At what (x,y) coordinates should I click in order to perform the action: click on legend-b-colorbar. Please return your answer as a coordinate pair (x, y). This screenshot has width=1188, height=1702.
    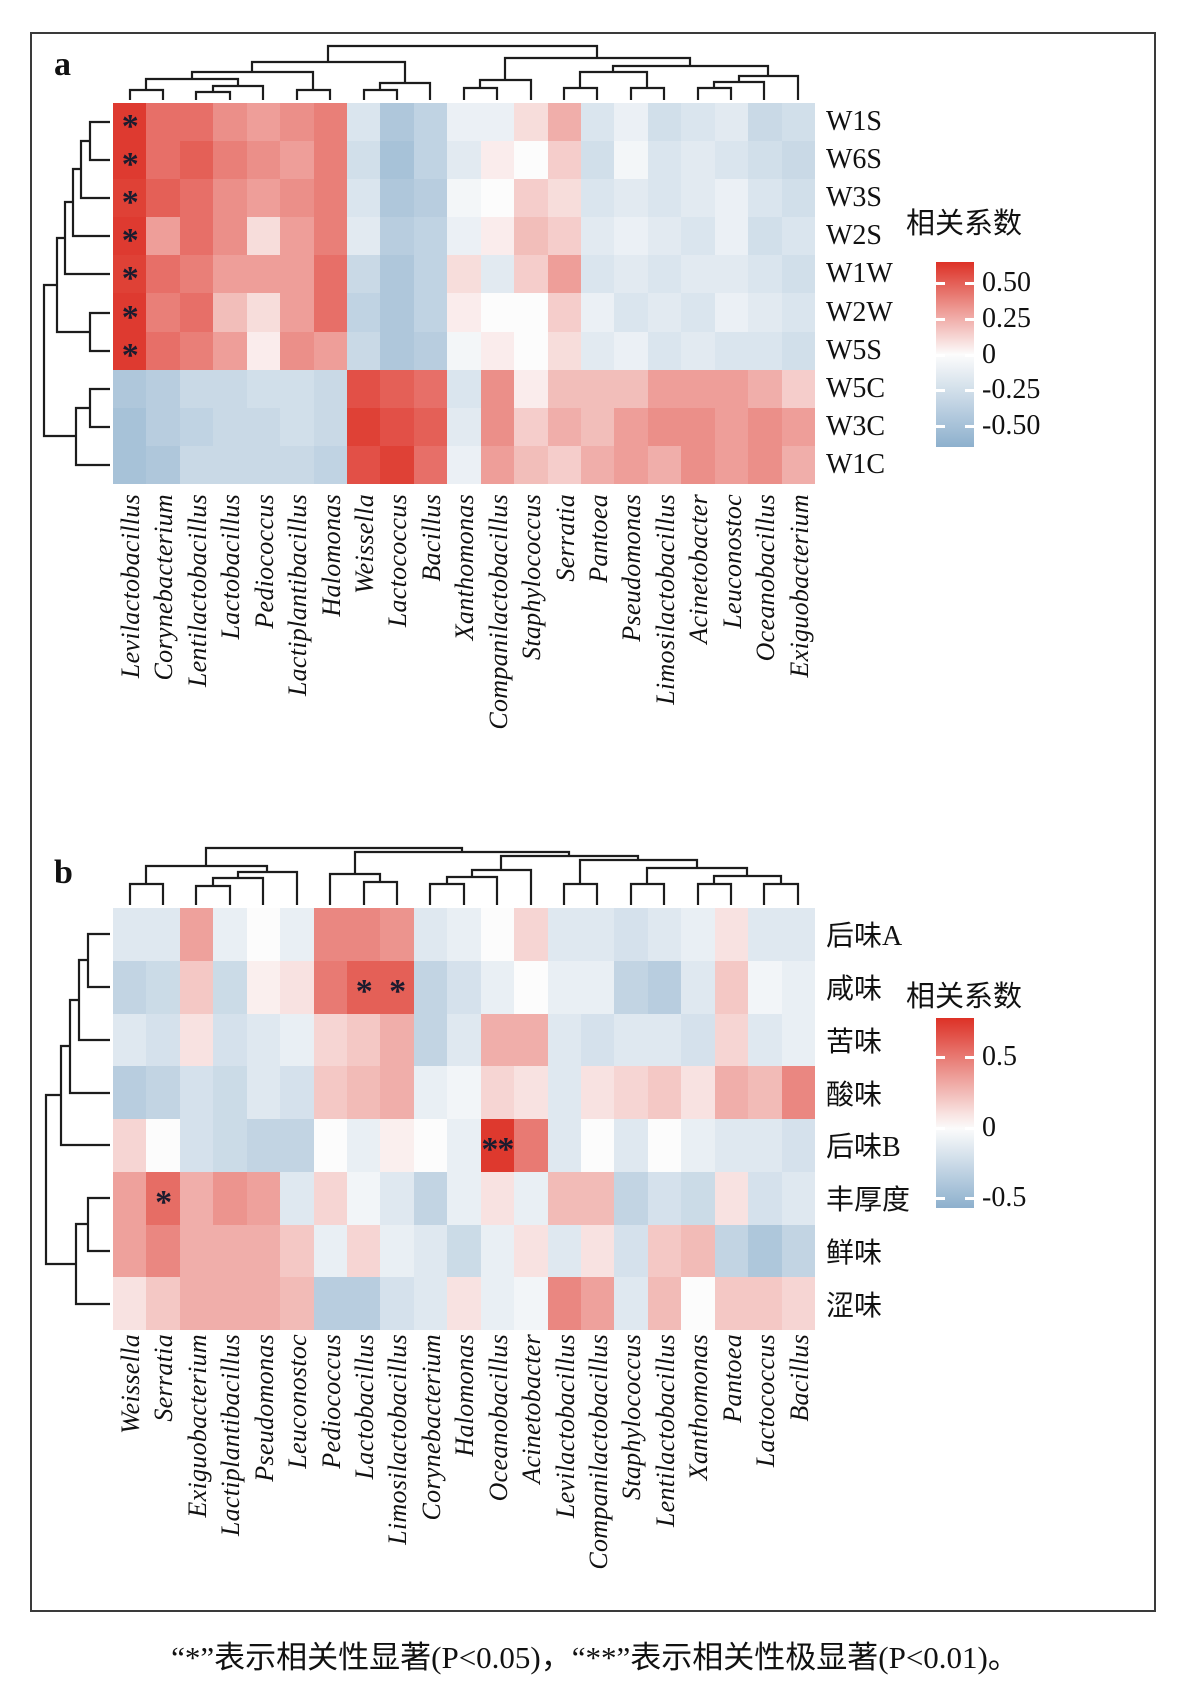
    Looking at the image, I should click on (955, 1113).